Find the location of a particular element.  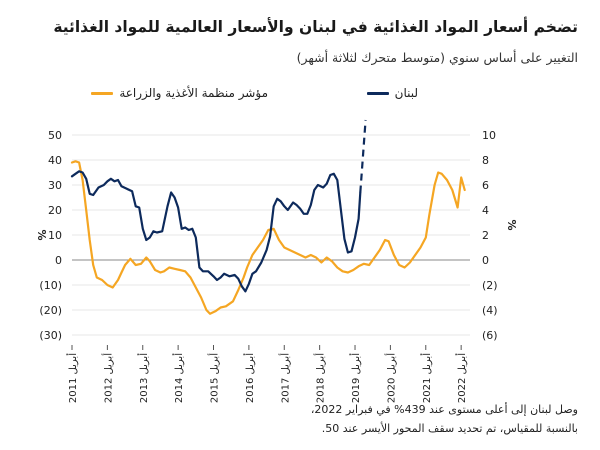

left-tick-label-6: (10) is located at coordinates (50, 285).